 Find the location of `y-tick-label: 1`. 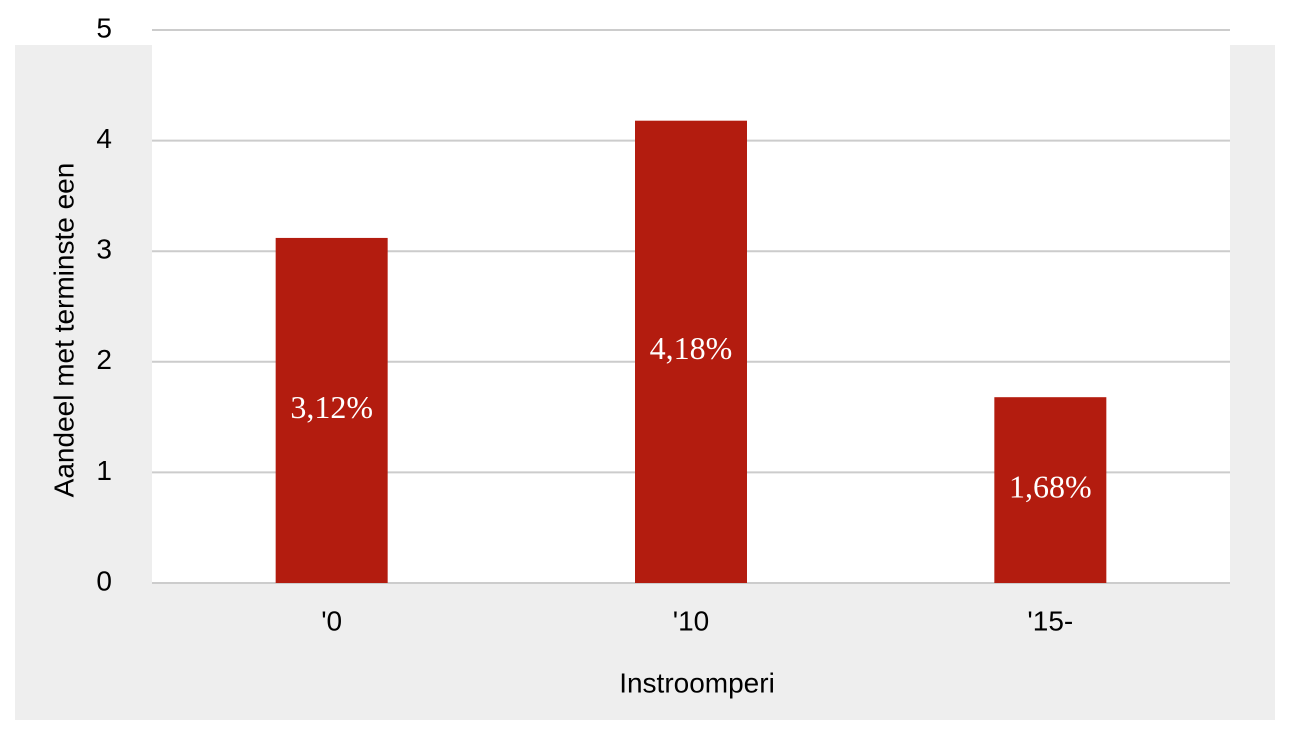

y-tick-label: 1 is located at coordinates (104, 470).